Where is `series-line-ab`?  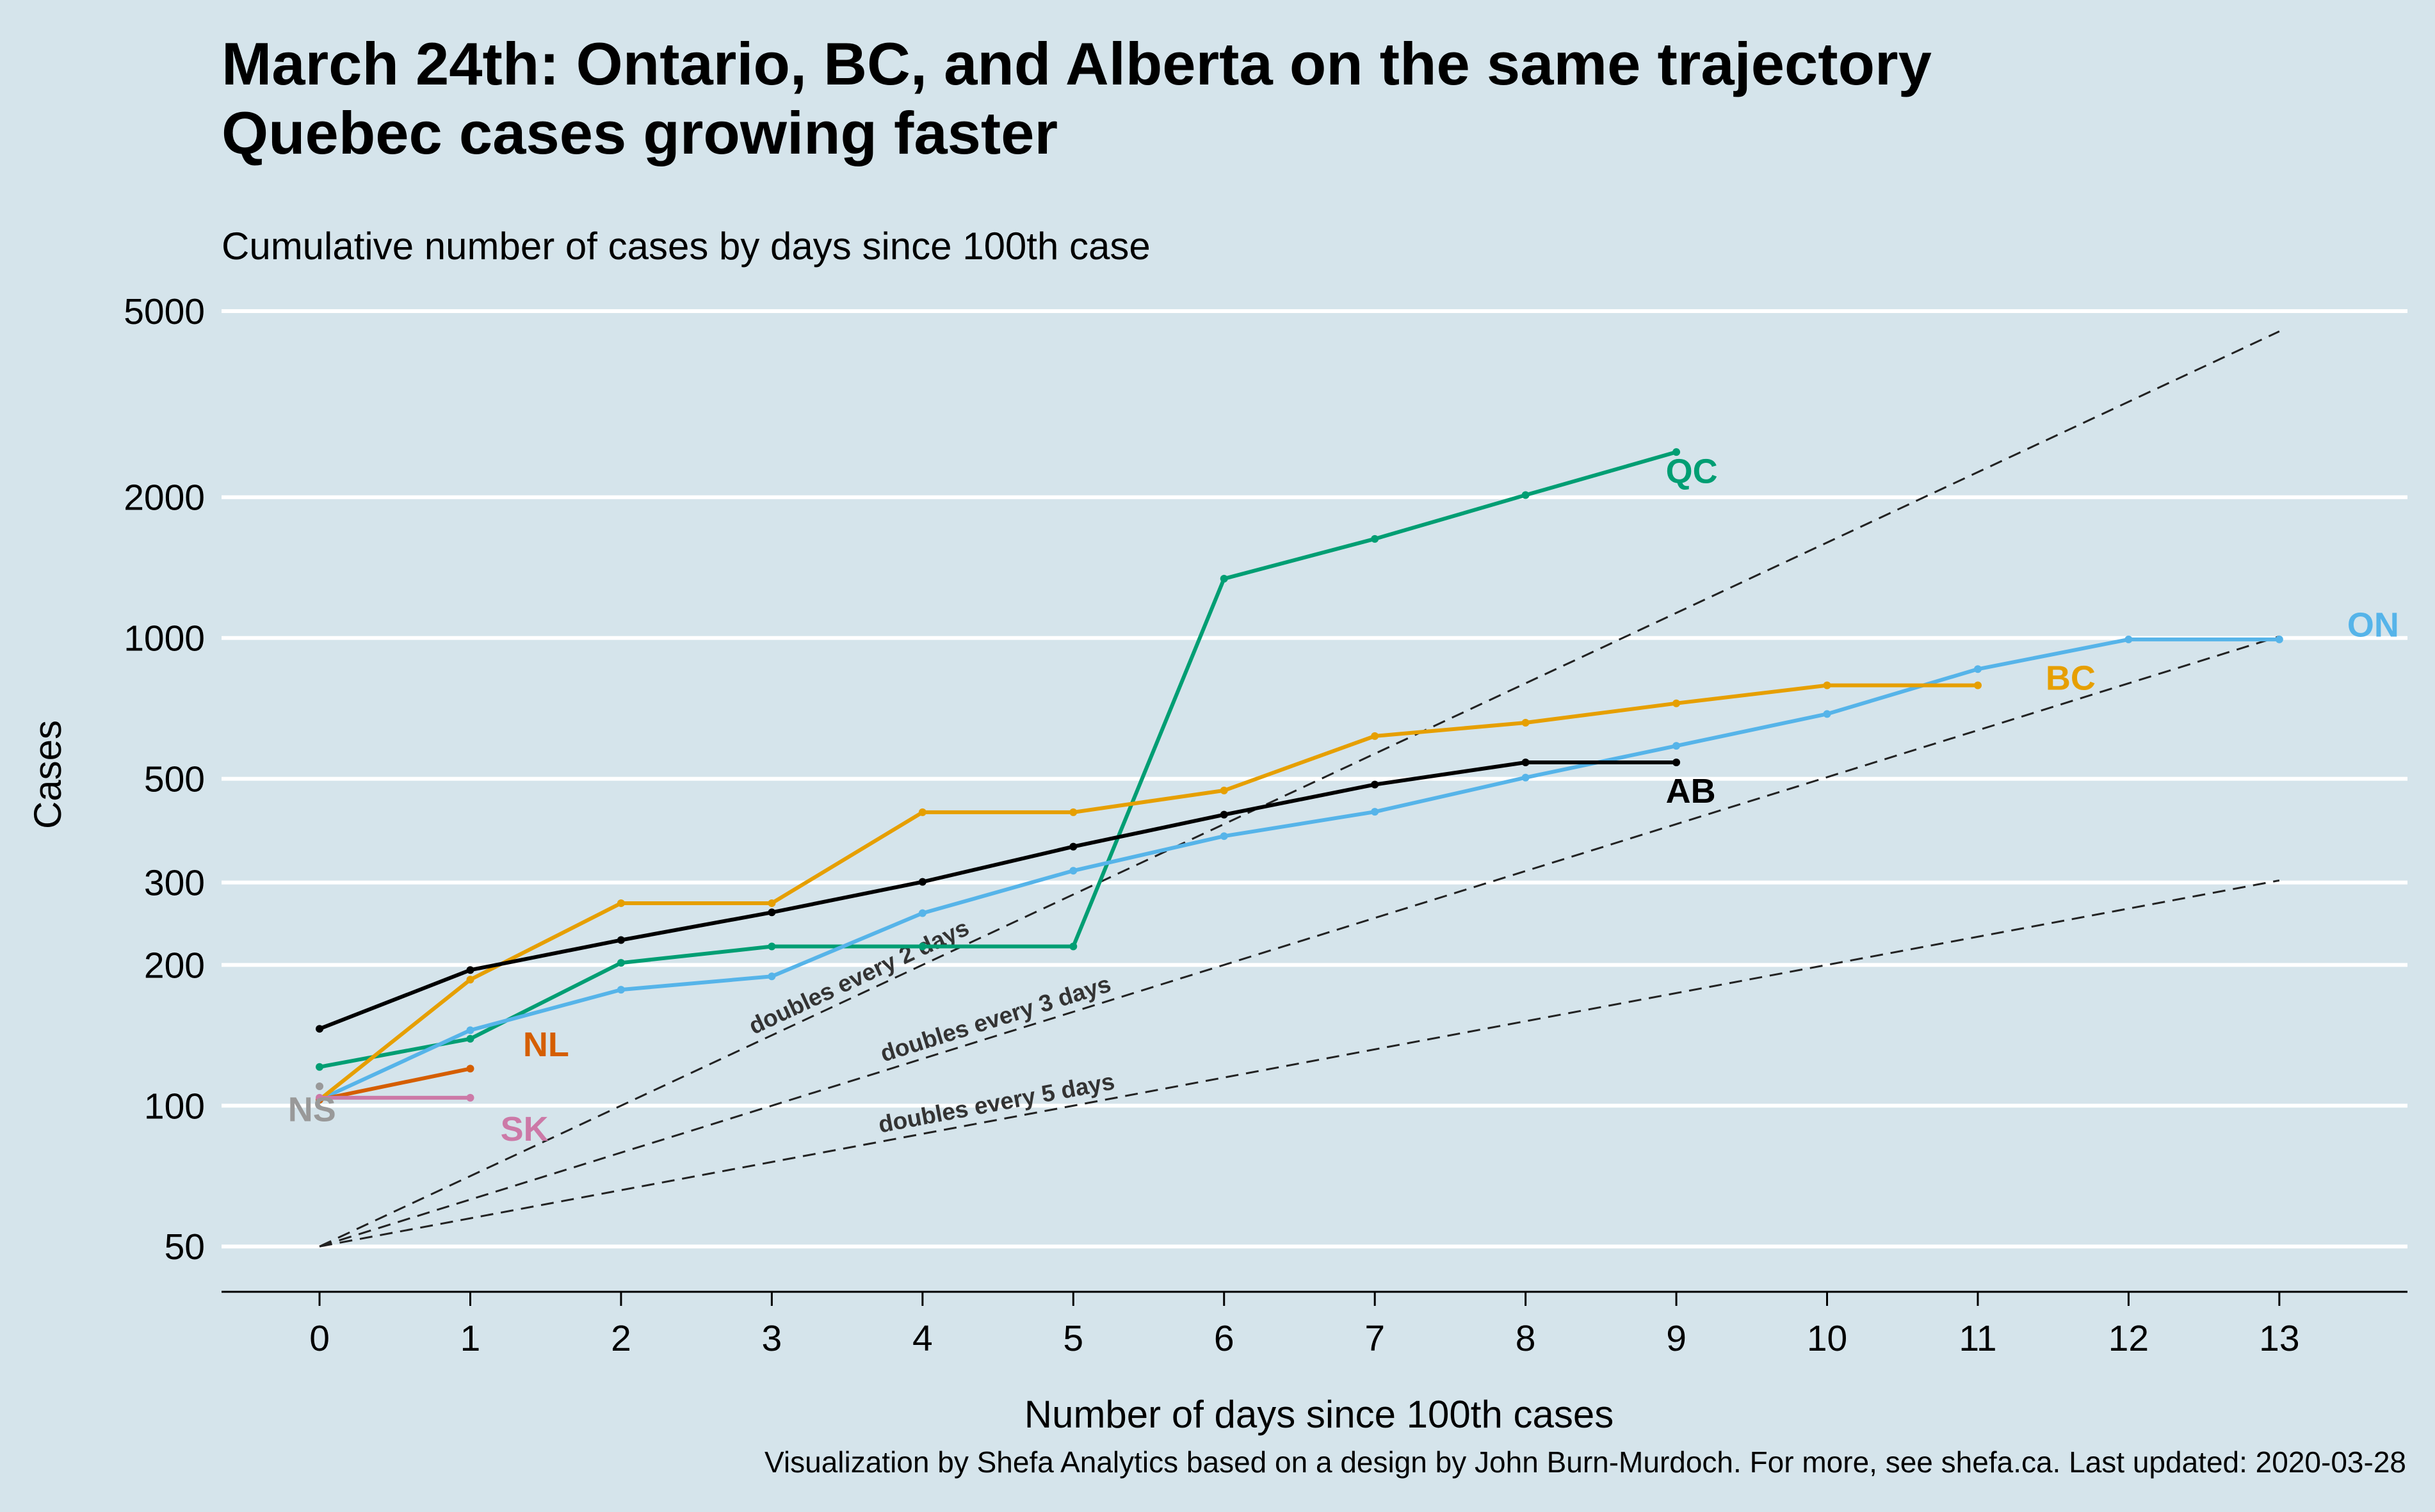 series-line-ab is located at coordinates (998, 895).